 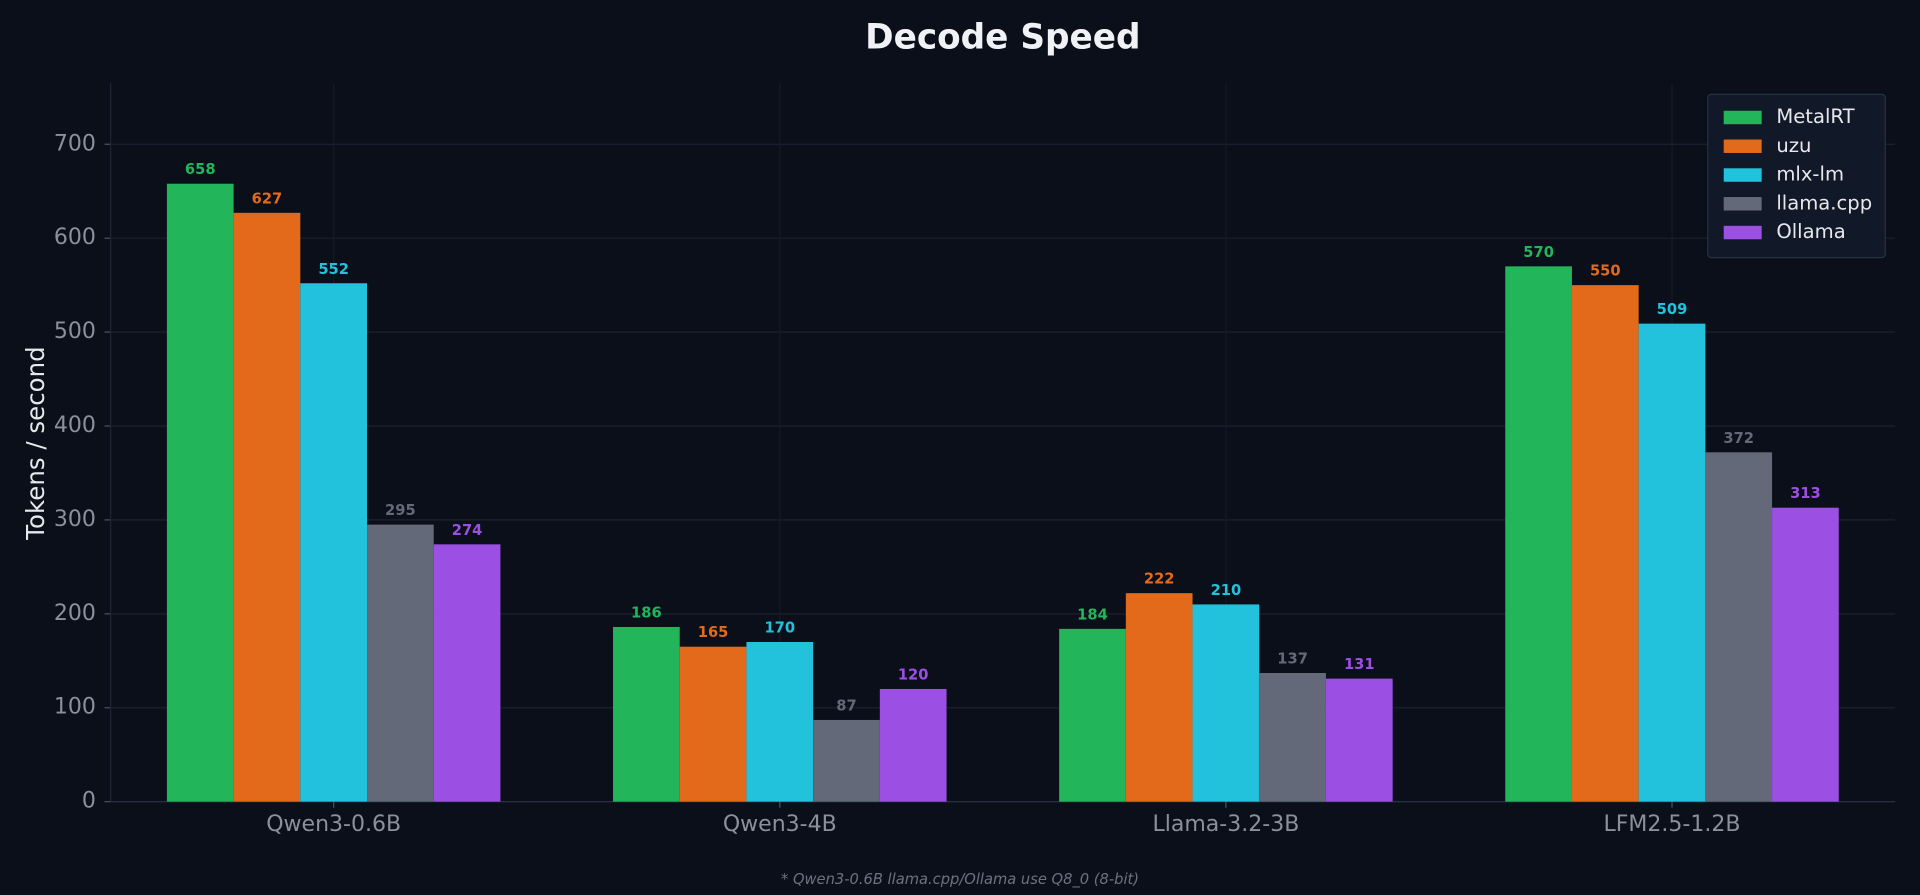 What do you see at coordinates (1824, 202) in the screenshot?
I see `legend-label: llama.cpp` at bounding box center [1824, 202].